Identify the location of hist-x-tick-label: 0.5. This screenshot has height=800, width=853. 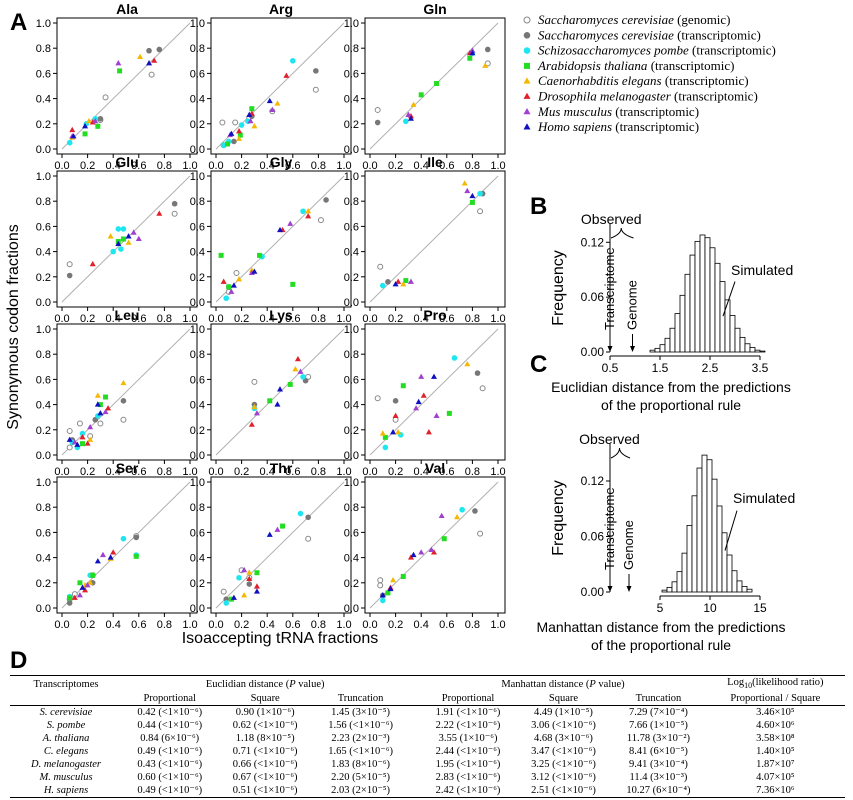
(610, 368).